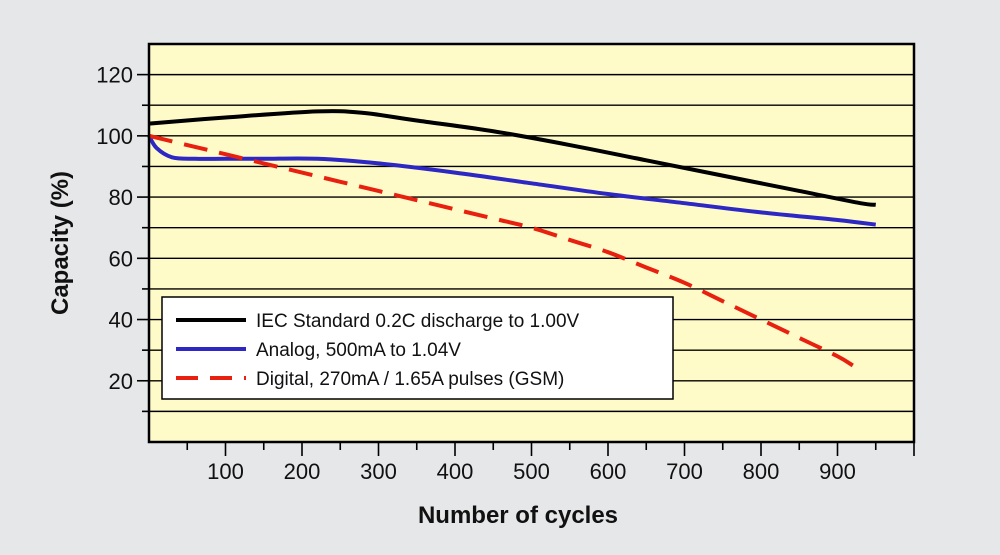 This screenshot has height=555, width=1000. Describe the element at coordinates (455, 471) in the screenshot. I see `x-tick-label: 400` at that location.